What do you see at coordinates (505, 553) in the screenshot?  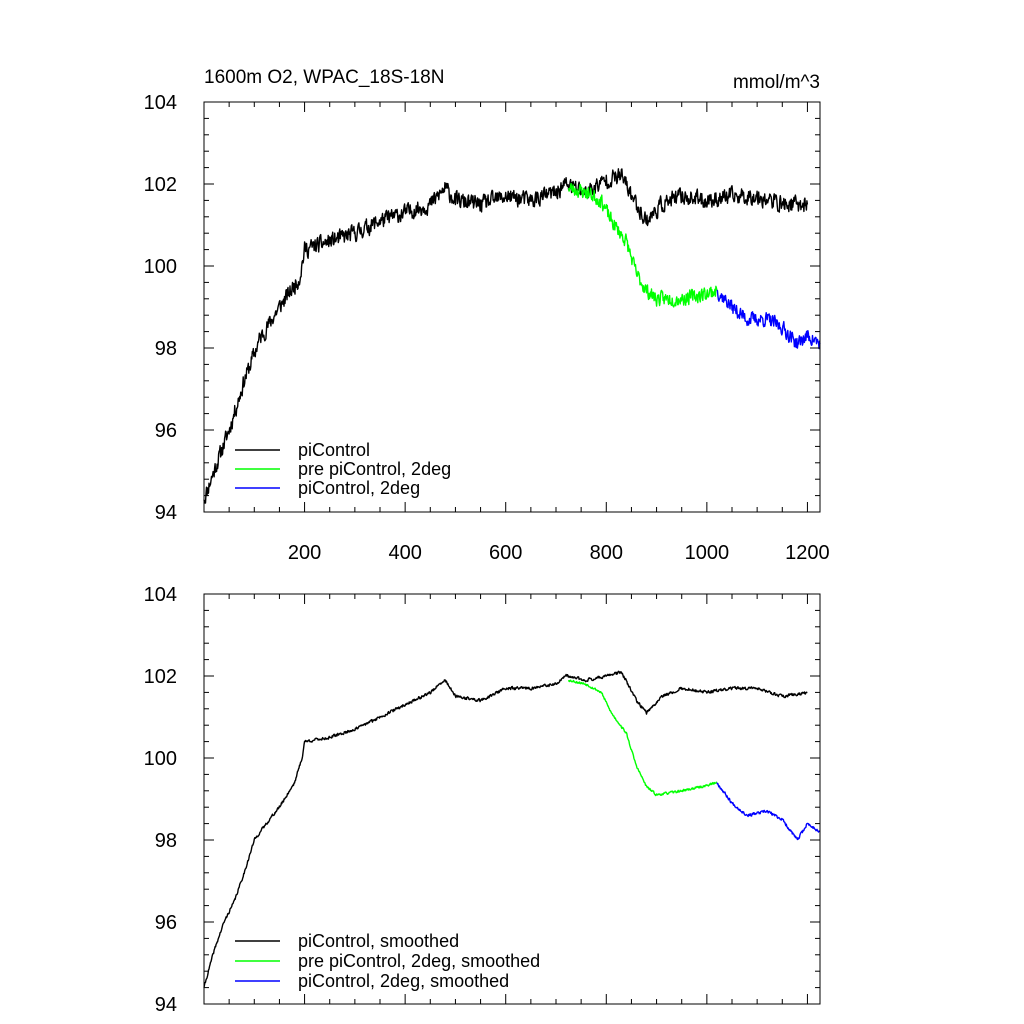 I see `x-tick-label: 600` at bounding box center [505, 553].